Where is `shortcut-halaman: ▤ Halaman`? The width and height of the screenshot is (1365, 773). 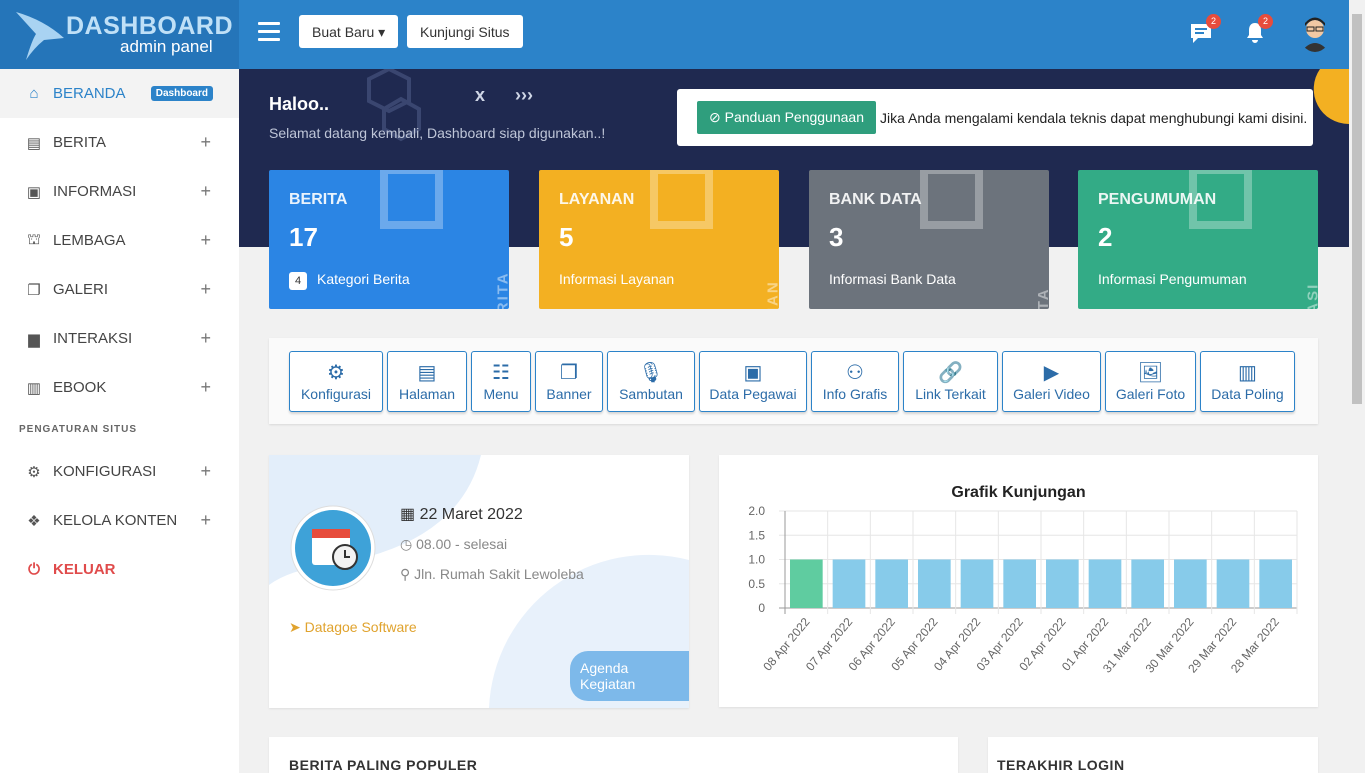 shortcut-halaman: ▤ Halaman is located at coordinates (427, 381).